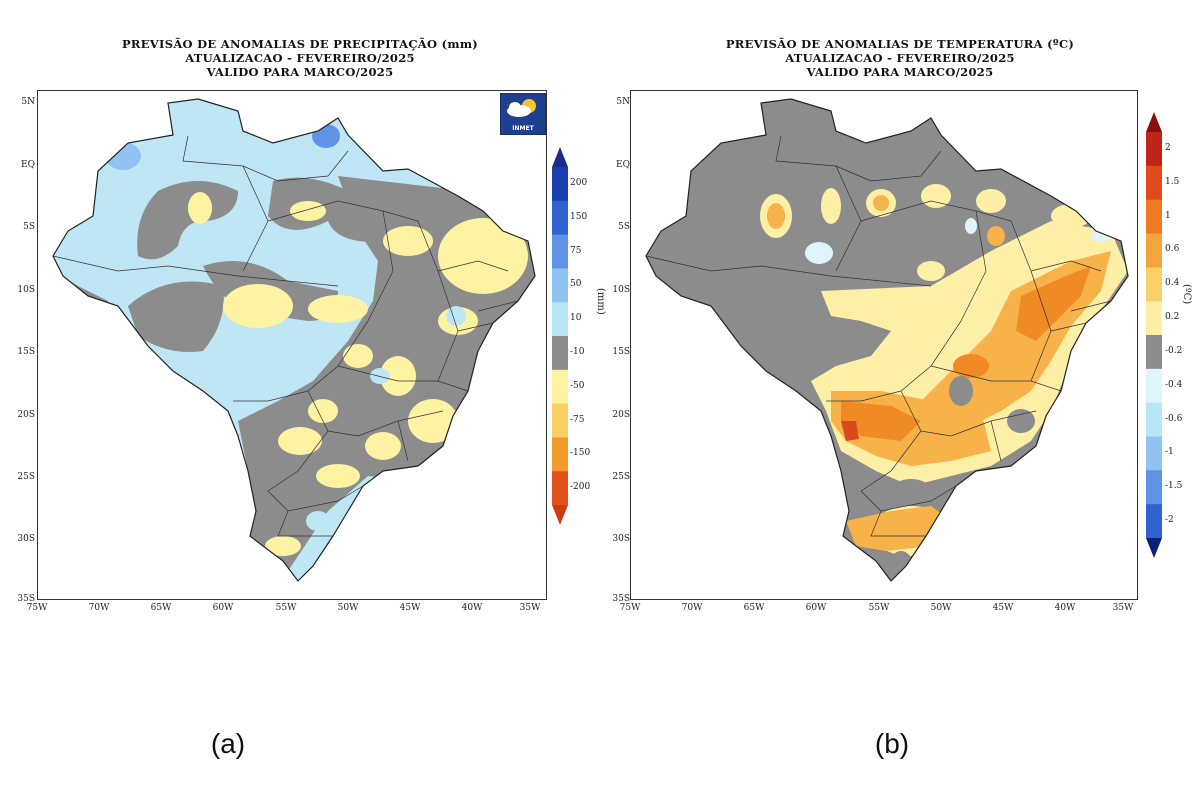 This screenshot has height=800, width=1200. Describe the element at coordinates (580, 453) in the screenshot. I see `colorbar-tick-label: -150` at that location.